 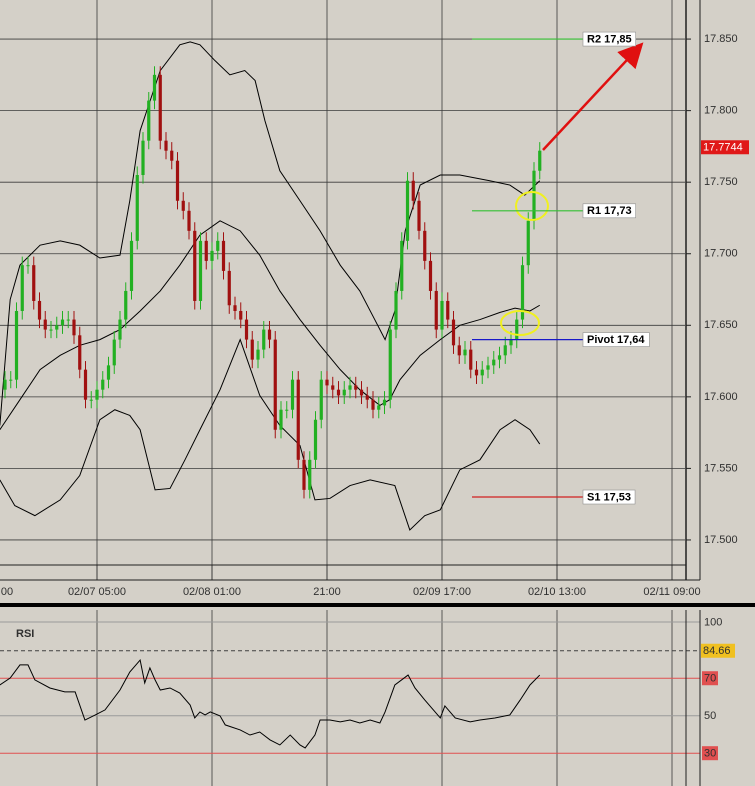 What do you see at coordinates (671, 592) in the screenshot?
I see `x-tick-label: 02/11 09:00` at bounding box center [671, 592].